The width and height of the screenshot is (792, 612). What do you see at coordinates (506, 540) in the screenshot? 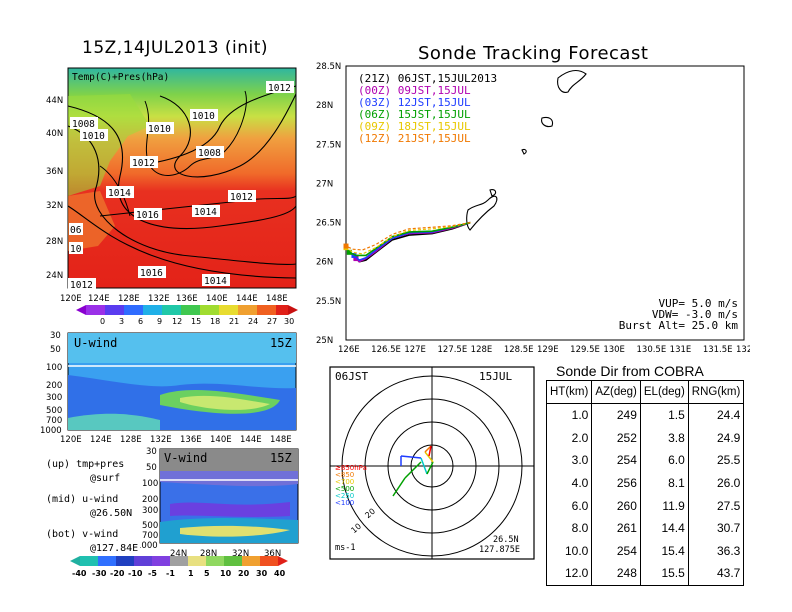
I see `polar-lat: 26.5N` at bounding box center [506, 540].